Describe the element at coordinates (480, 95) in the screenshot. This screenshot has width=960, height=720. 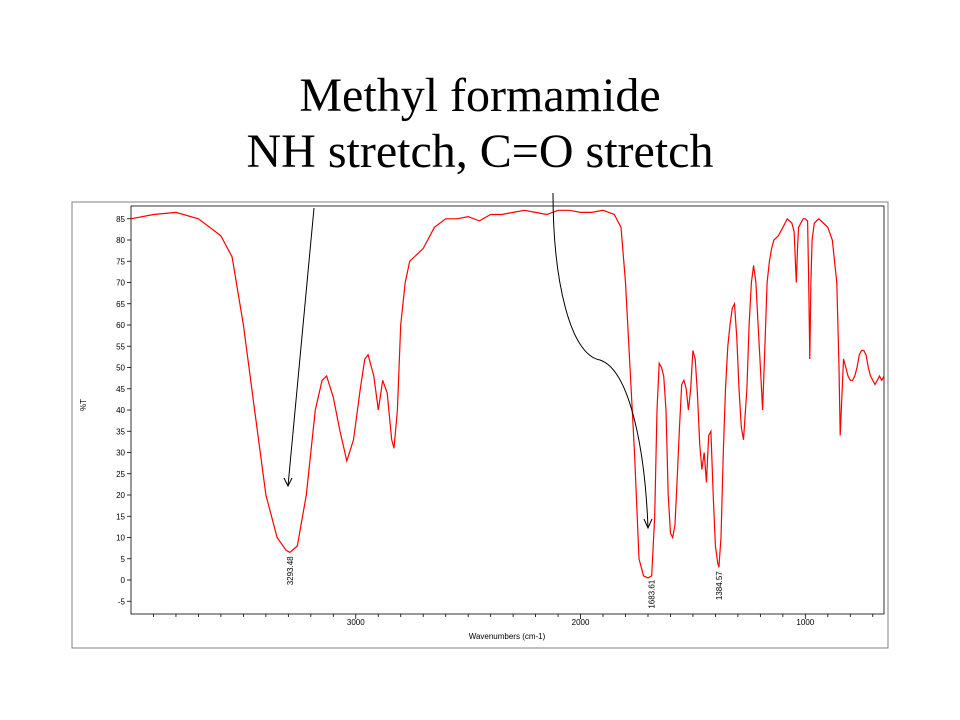
I see `title-line-1: Methyl formamide` at that location.